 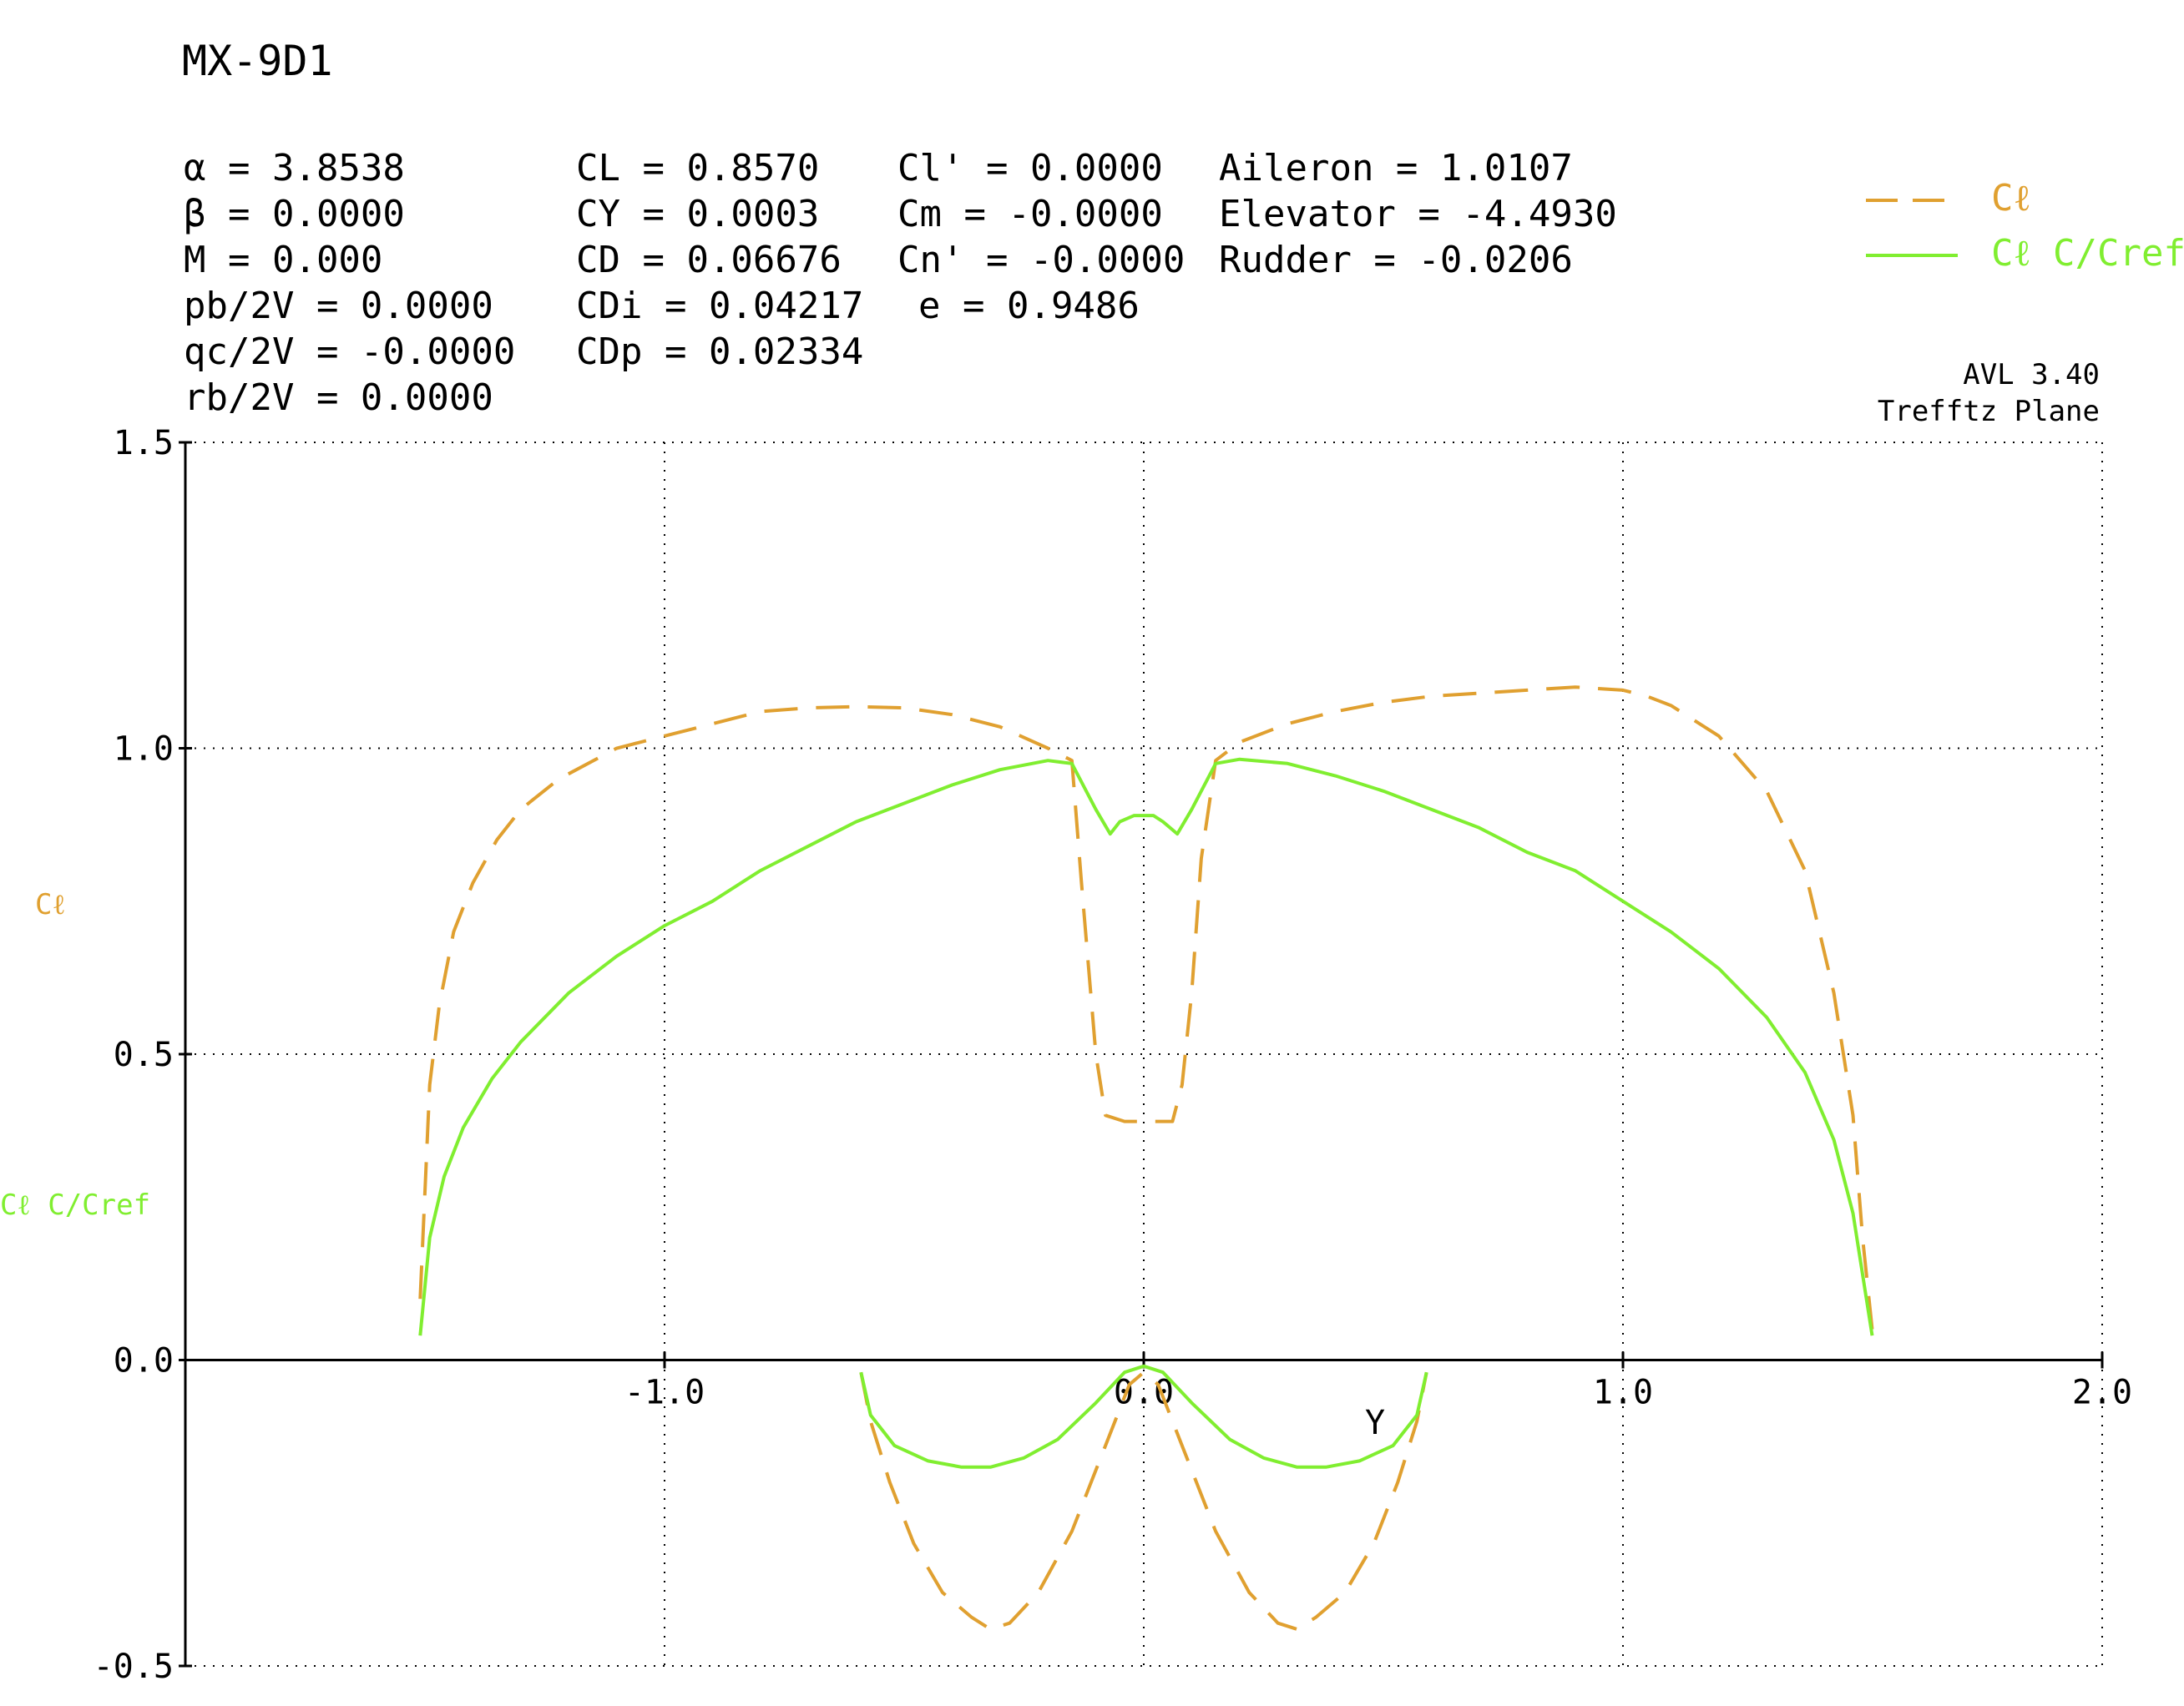 I want to click on y-tick-label: 1.5, so click(x=144, y=443).